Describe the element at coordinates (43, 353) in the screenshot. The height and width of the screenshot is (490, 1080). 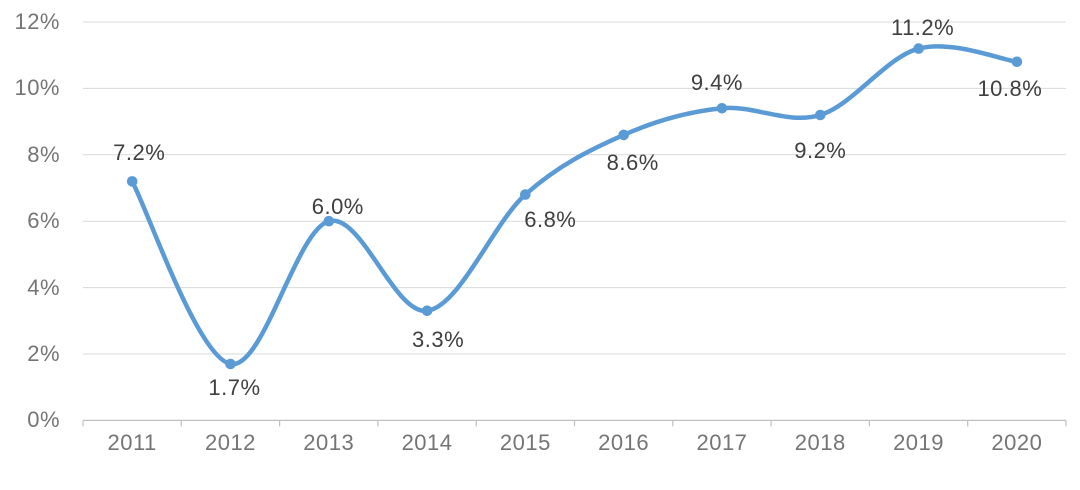
I see `y-axis-tick-label: 2%` at that location.